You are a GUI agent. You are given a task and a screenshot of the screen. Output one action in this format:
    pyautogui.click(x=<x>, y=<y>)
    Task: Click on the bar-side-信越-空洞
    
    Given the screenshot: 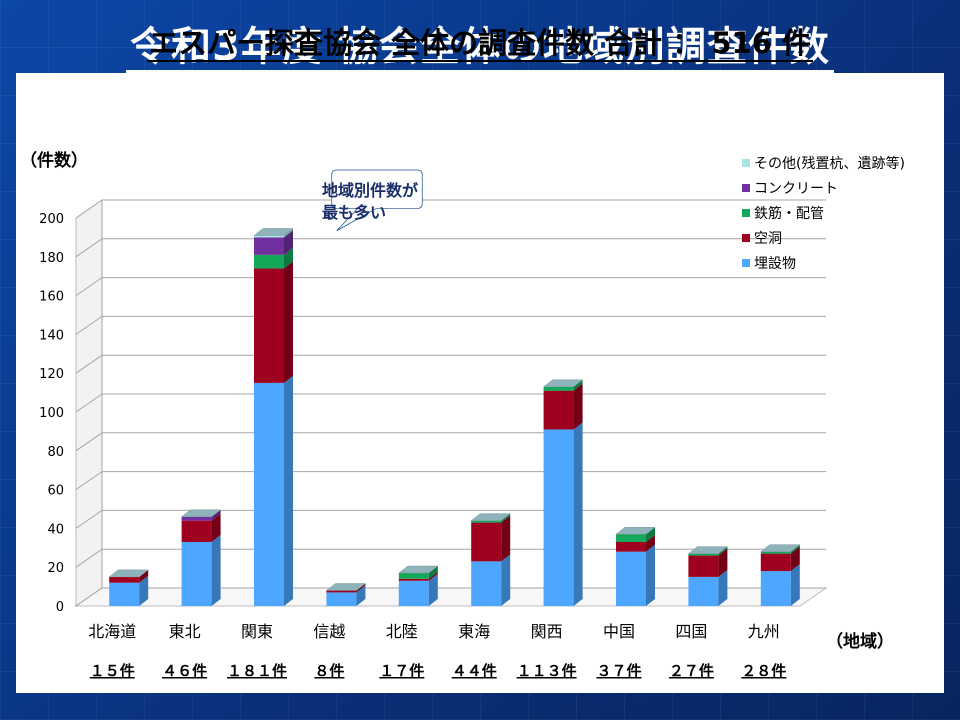 What is the action you would take?
    pyautogui.click(x=361, y=588)
    